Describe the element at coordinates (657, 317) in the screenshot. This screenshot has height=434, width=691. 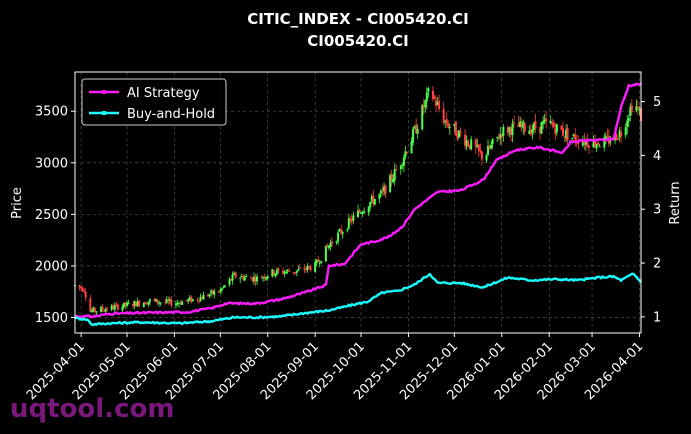
I see `y-tick-label-right: 1` at that location.